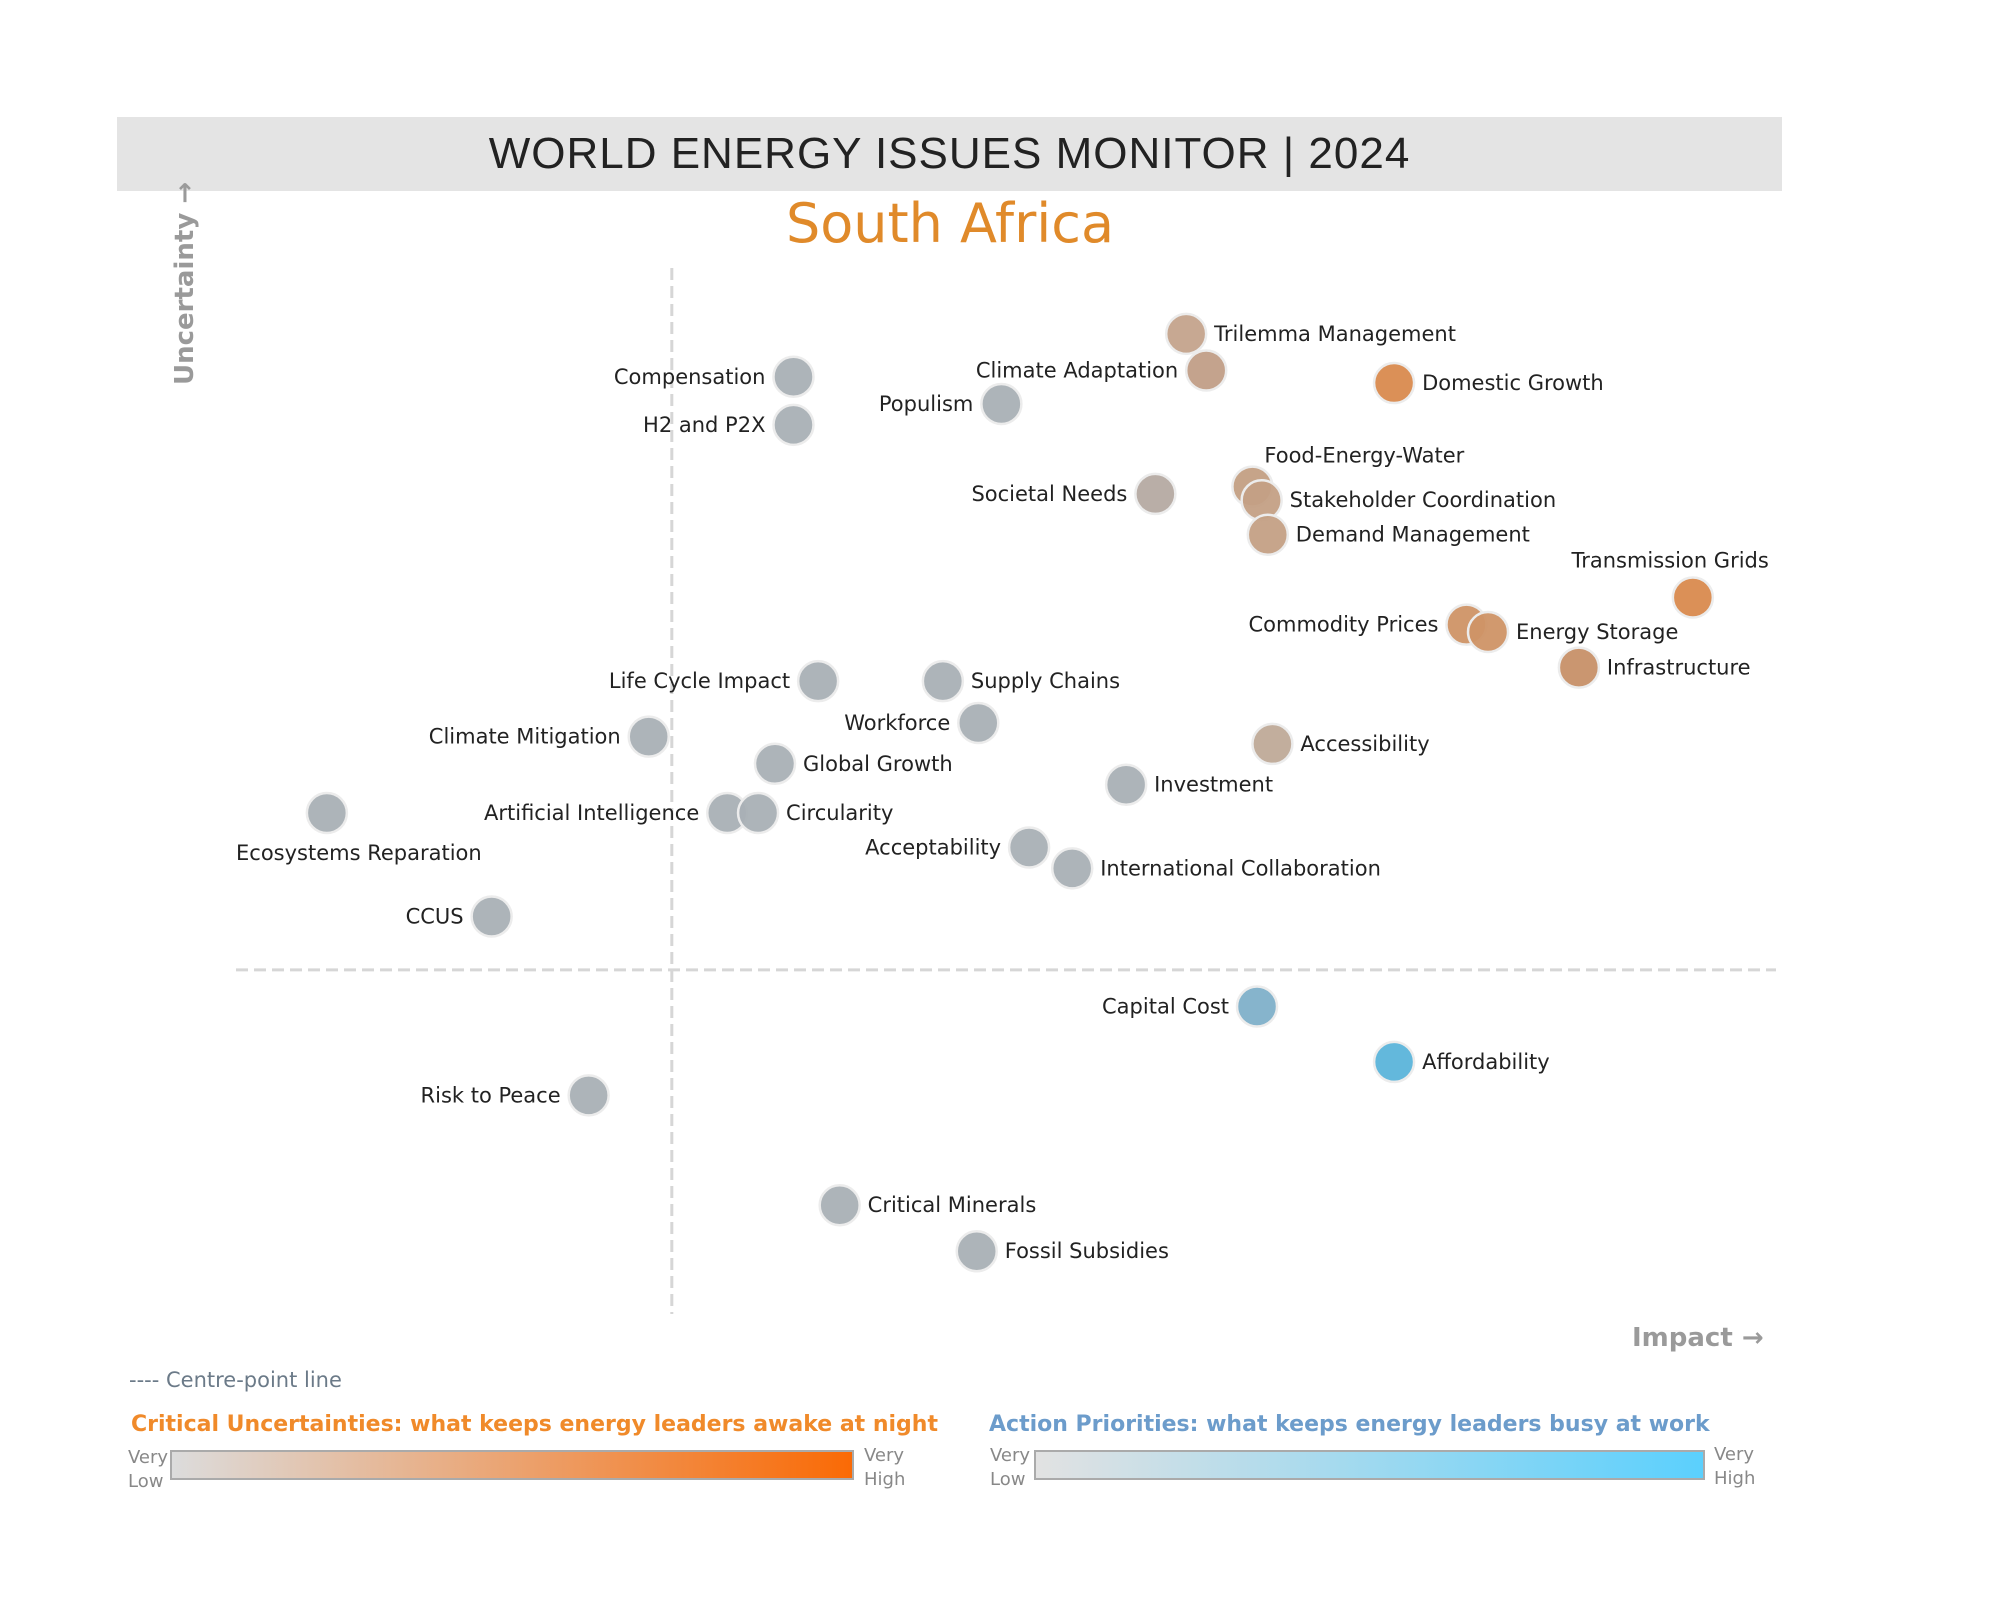  I want to click on data-label: Critical Minerals, so click(952, 1205).